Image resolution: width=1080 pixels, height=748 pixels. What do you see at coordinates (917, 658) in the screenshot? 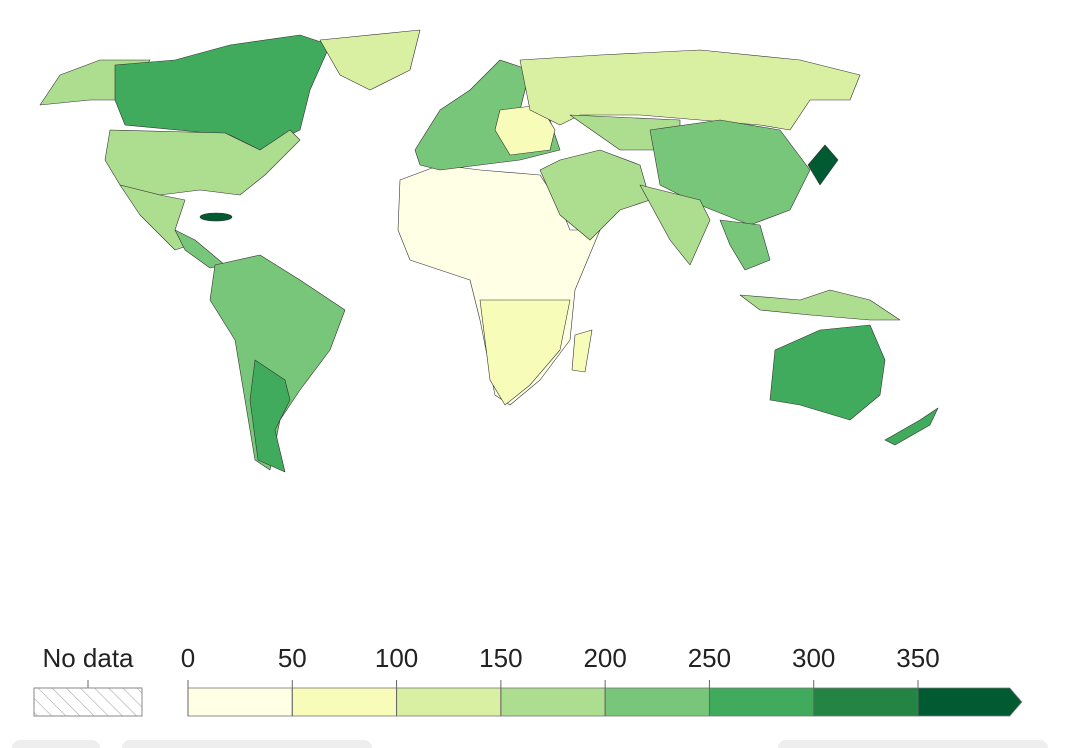
I see `tick-label: 350` at bounding box center [917, 658].